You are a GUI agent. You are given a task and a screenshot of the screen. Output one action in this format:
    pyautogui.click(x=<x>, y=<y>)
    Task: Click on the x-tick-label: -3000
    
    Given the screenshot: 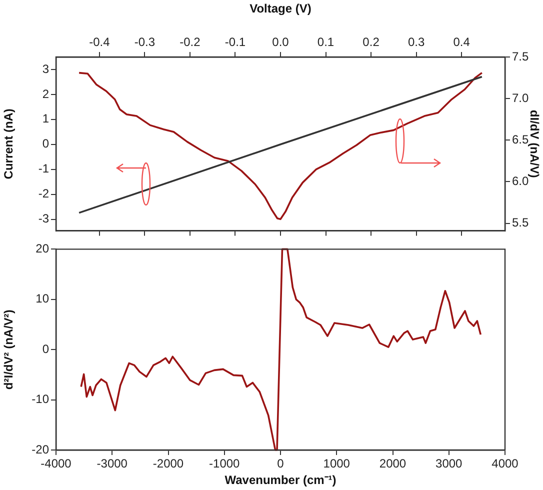 What is the action you would take?
    pyautogui.click(x=112, y=463)
    